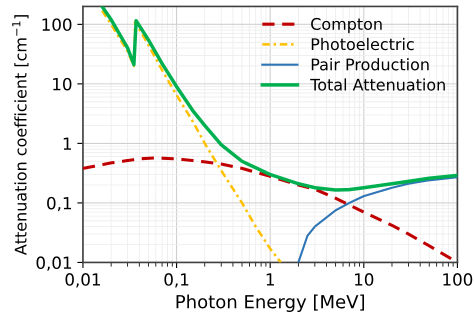 This screenshot has height=322, width=474. I want to click on legend-label: Photoelectric, so click(363, 44).